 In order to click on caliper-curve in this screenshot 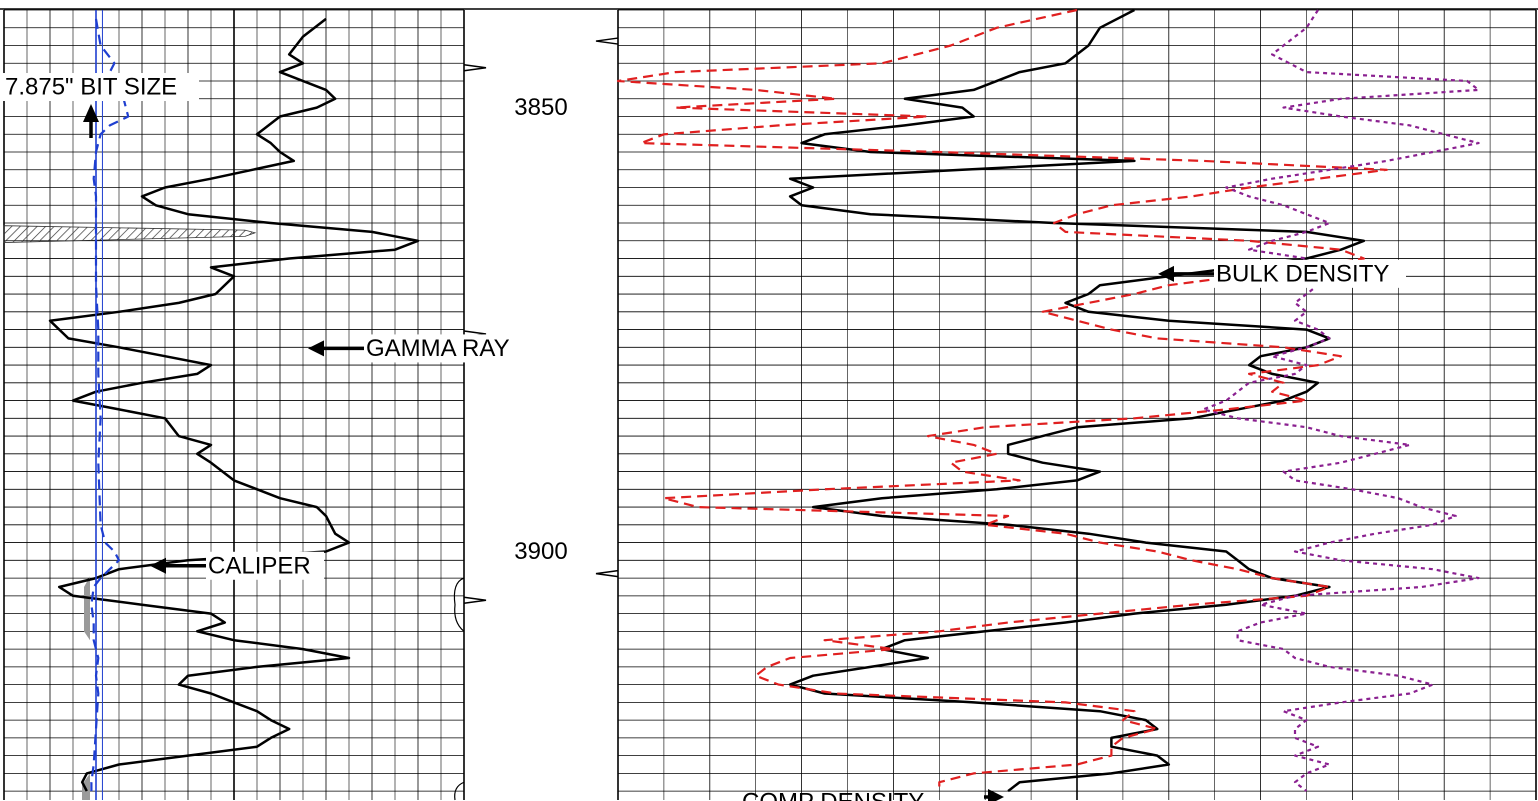, I will do `click(110, 405)`.